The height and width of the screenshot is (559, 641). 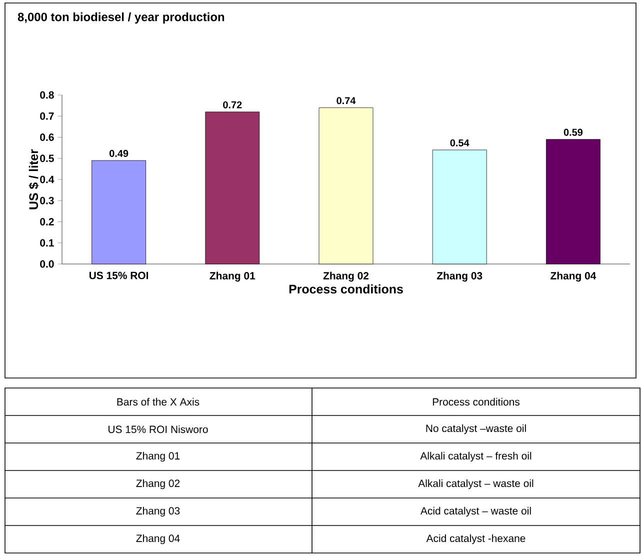 I want to click on y-tick-label: 0.0, so click(x=47, y=264).